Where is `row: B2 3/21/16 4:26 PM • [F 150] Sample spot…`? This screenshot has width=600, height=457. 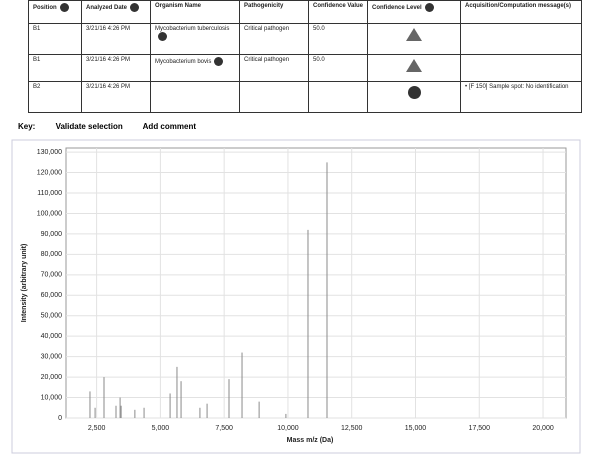
row: B2 3/21/16 4:26 PM • [F 150] Sample spot… is located at coordinates (305, 97).